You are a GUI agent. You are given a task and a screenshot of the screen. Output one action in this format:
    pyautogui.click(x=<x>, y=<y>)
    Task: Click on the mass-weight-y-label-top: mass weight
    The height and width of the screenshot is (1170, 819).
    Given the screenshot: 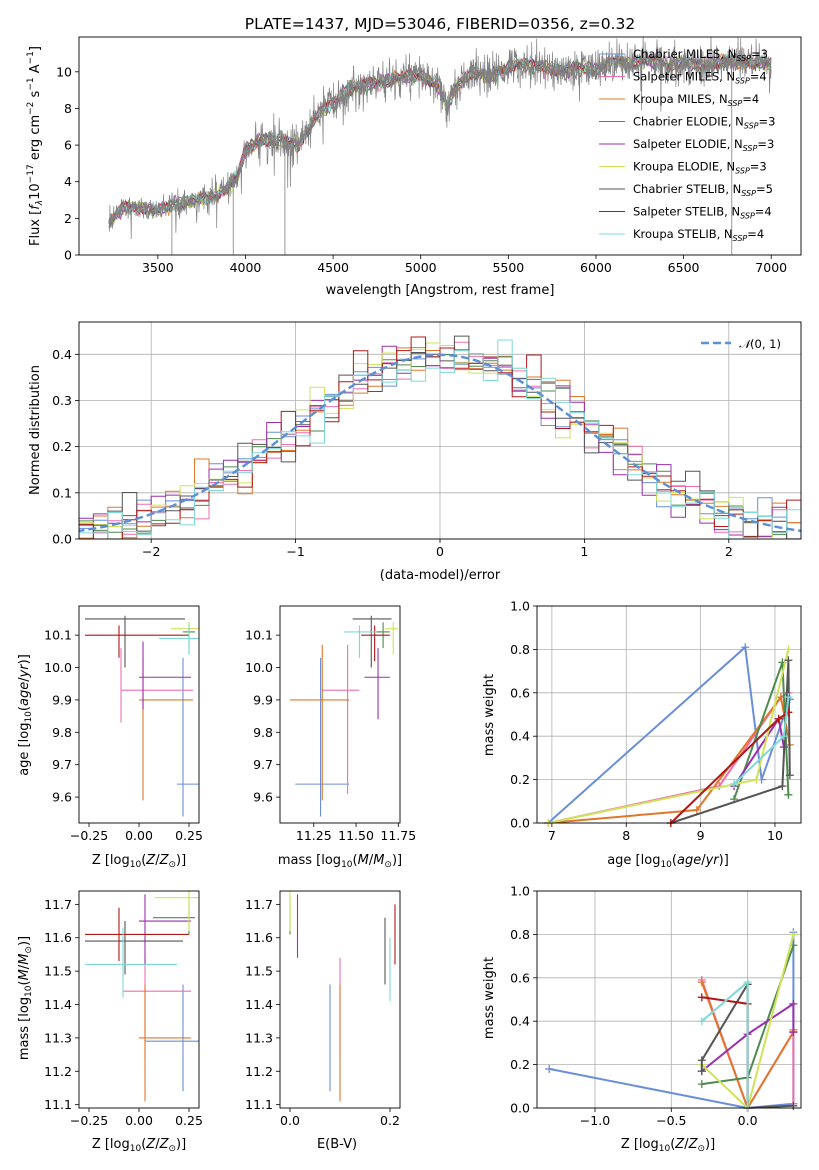 What is the action you would take?
    pyautogui.click(x=489, y=715)
    